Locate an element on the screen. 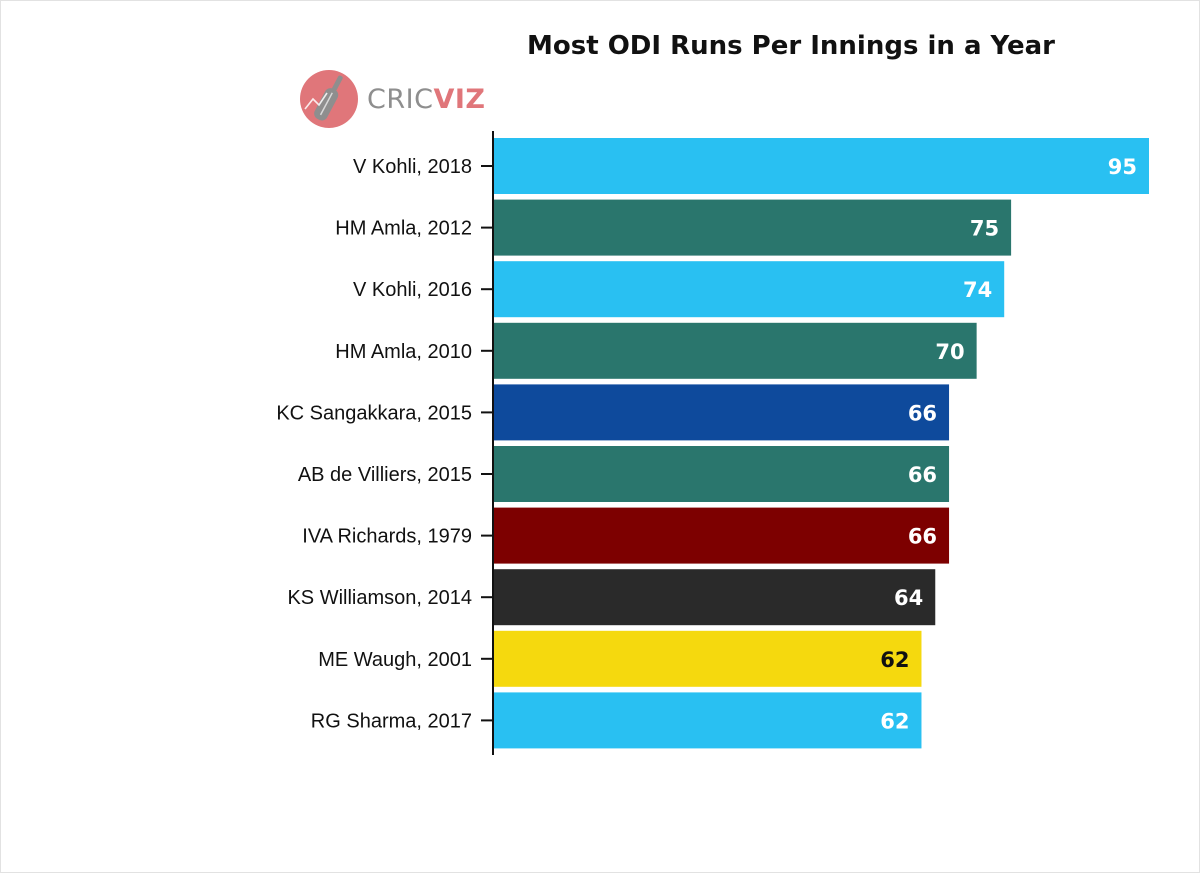 This screenshot has width=1200, height=874. bar-value-label: 95 is located at coordinates (1122, 167).